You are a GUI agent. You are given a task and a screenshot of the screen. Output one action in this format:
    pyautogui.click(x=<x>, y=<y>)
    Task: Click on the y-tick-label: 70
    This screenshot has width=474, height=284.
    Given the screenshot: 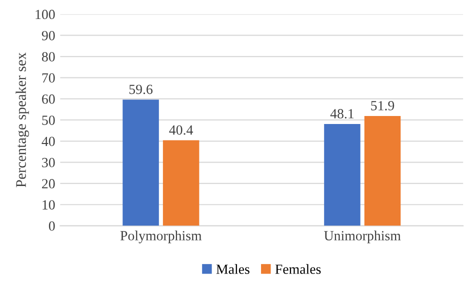 What is the action you would take?
    pyautogui.click(x=48, y=78)
    